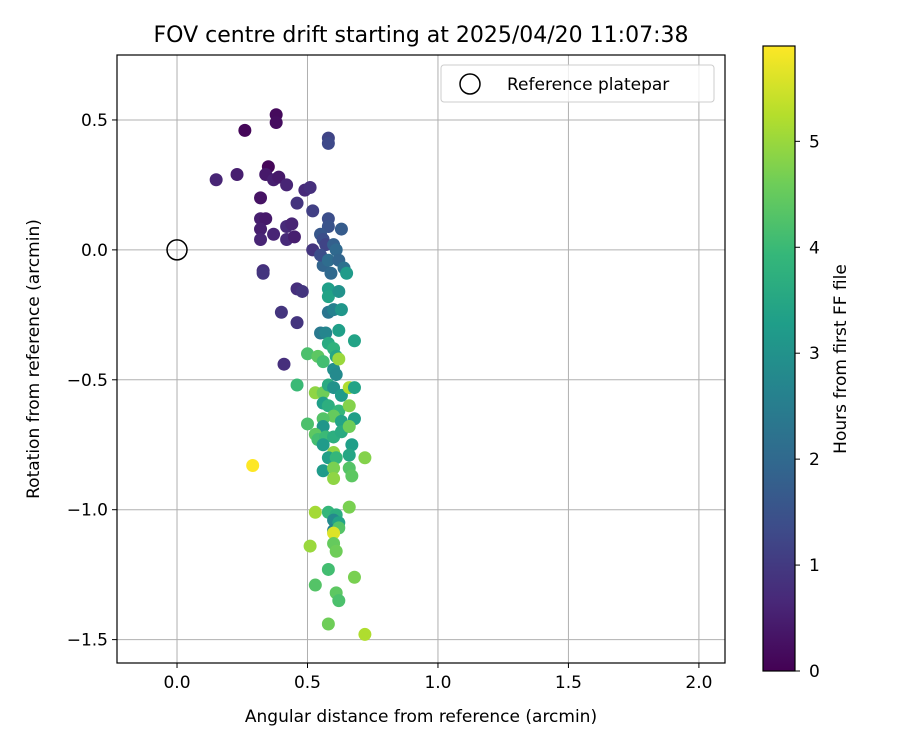 This screenshot has height=754, width=900. What do you see at coordinates (34, 359) in the screenshot?
I see `y-axis-label: Rotation from reference (arcmin)` at bounding box center [34, 359].